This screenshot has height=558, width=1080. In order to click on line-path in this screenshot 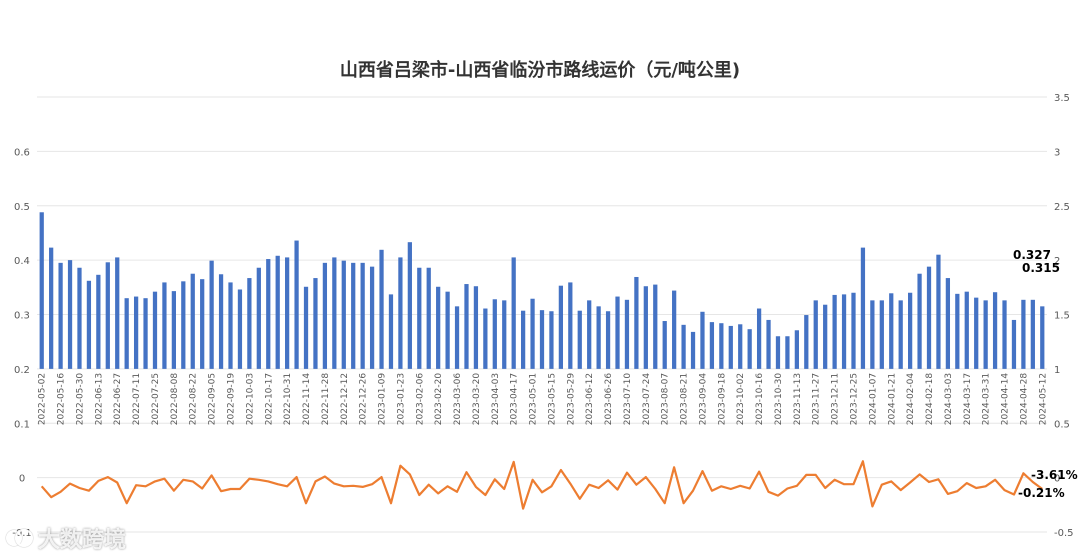, I will do `click(541, 485)`.